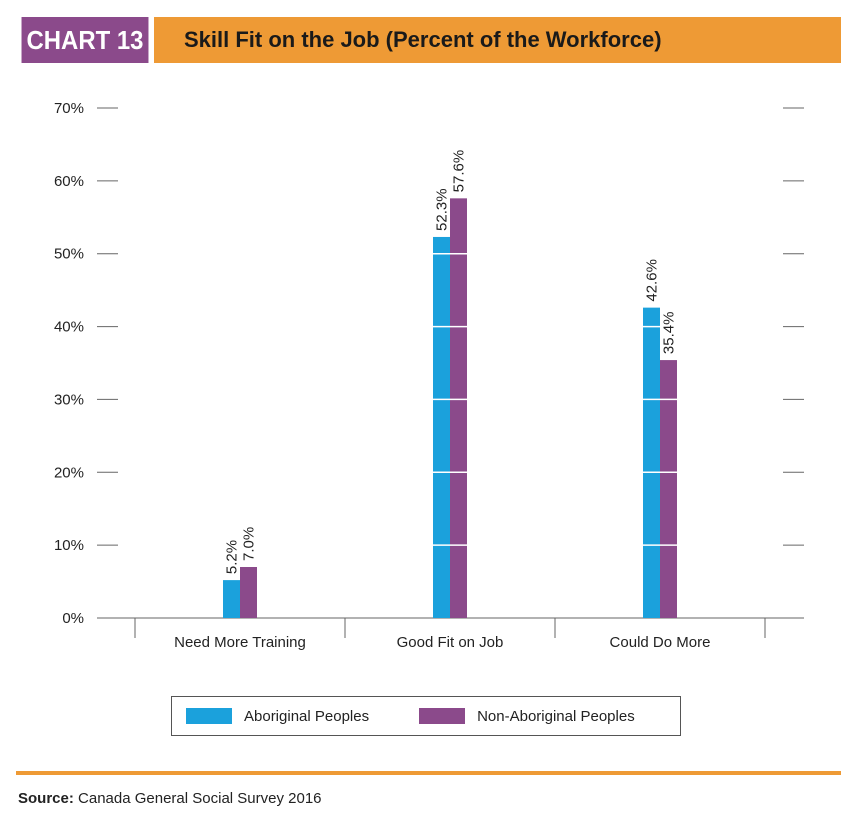 This screenshot has width=858, height=820. I want to click on bar-data-label: 35.4%, so click(669, 333).